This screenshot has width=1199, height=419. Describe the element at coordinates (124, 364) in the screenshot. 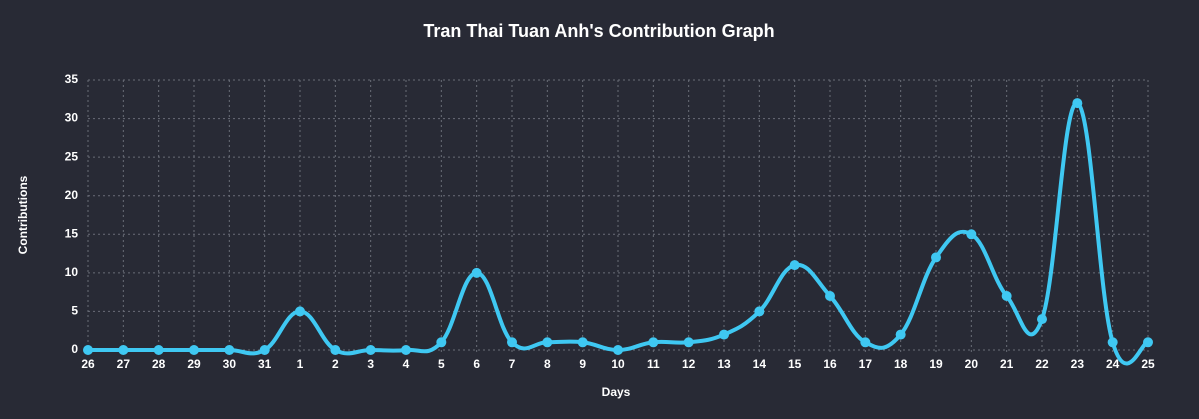

I see `x-tick-label: 27` at that location.